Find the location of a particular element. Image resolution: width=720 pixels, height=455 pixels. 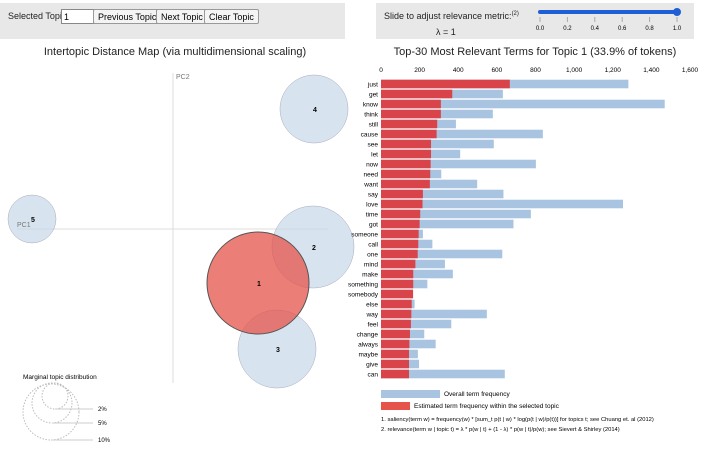

term-label-need: need is located at coordinates (371, 175).